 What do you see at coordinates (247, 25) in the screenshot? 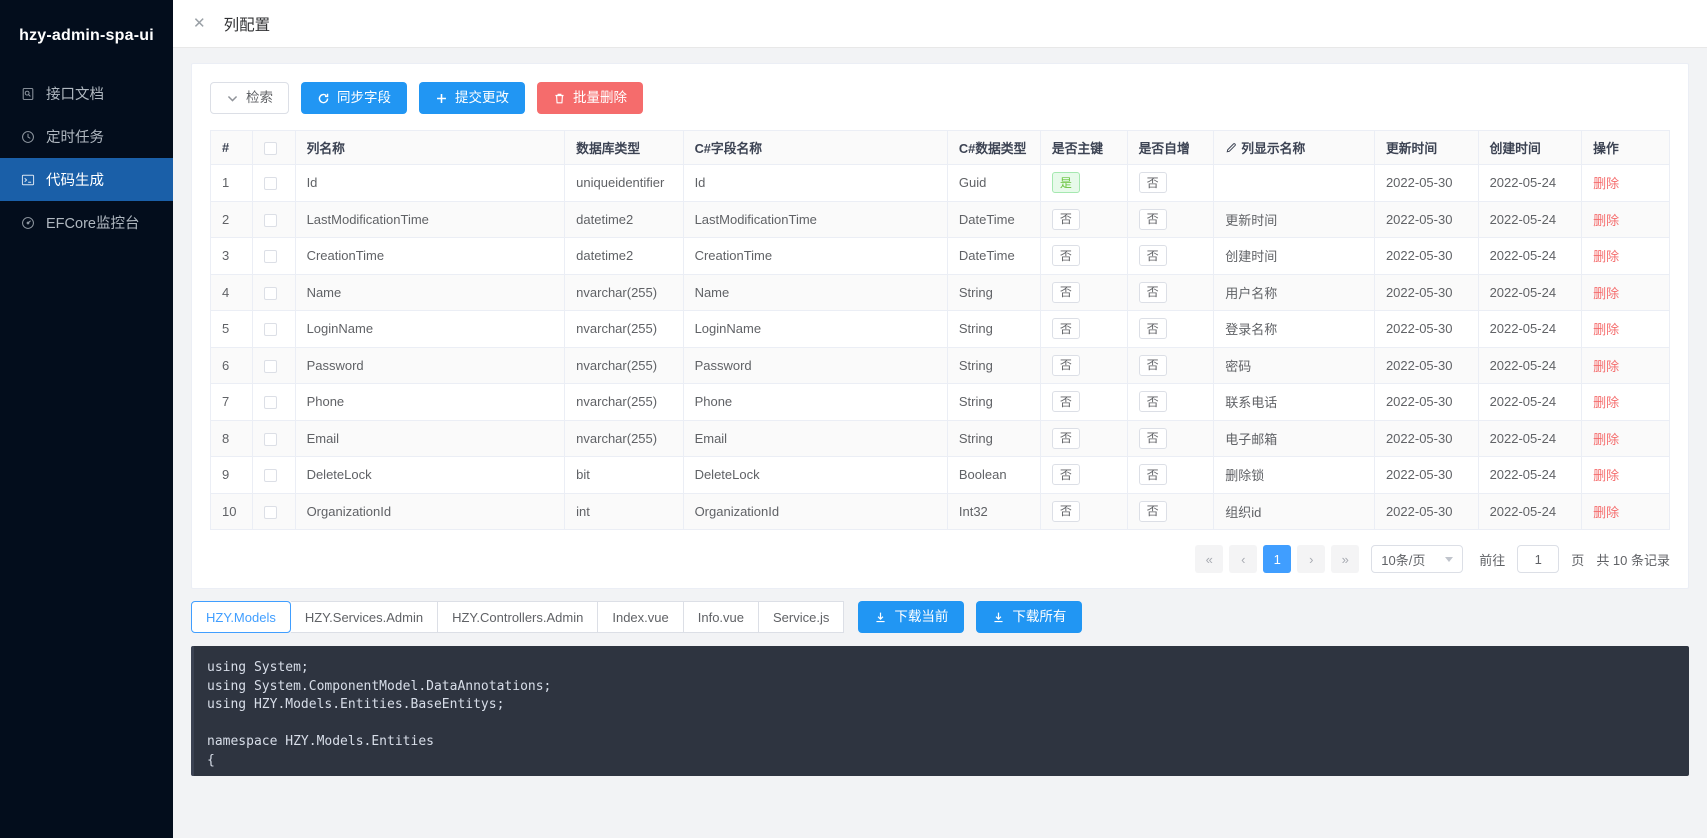
I see `page-title: 列配置` at bounding box center [247, 25].